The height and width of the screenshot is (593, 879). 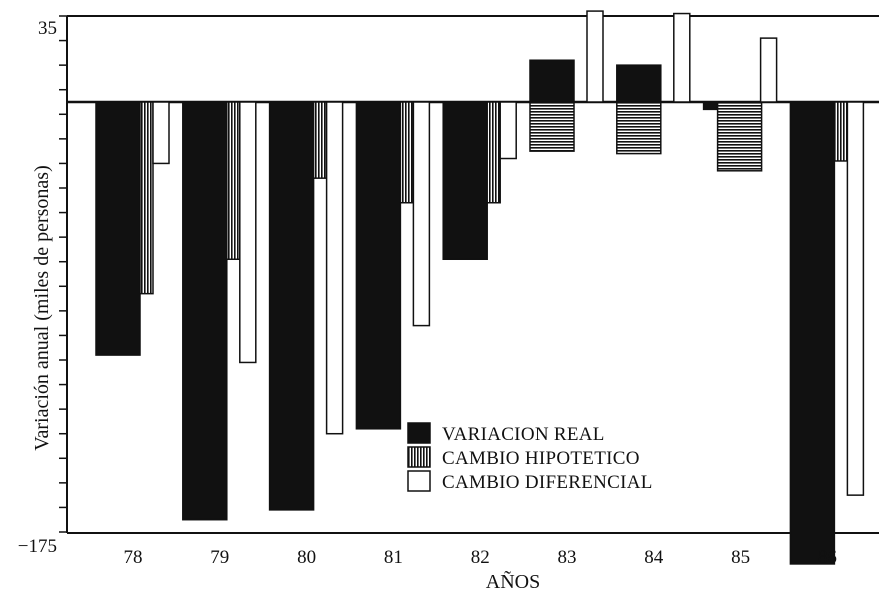 What do you see at coordinates (63, 274) in the screenshot?
I see `y-axis-ticks` at bounding box center [63, 274].